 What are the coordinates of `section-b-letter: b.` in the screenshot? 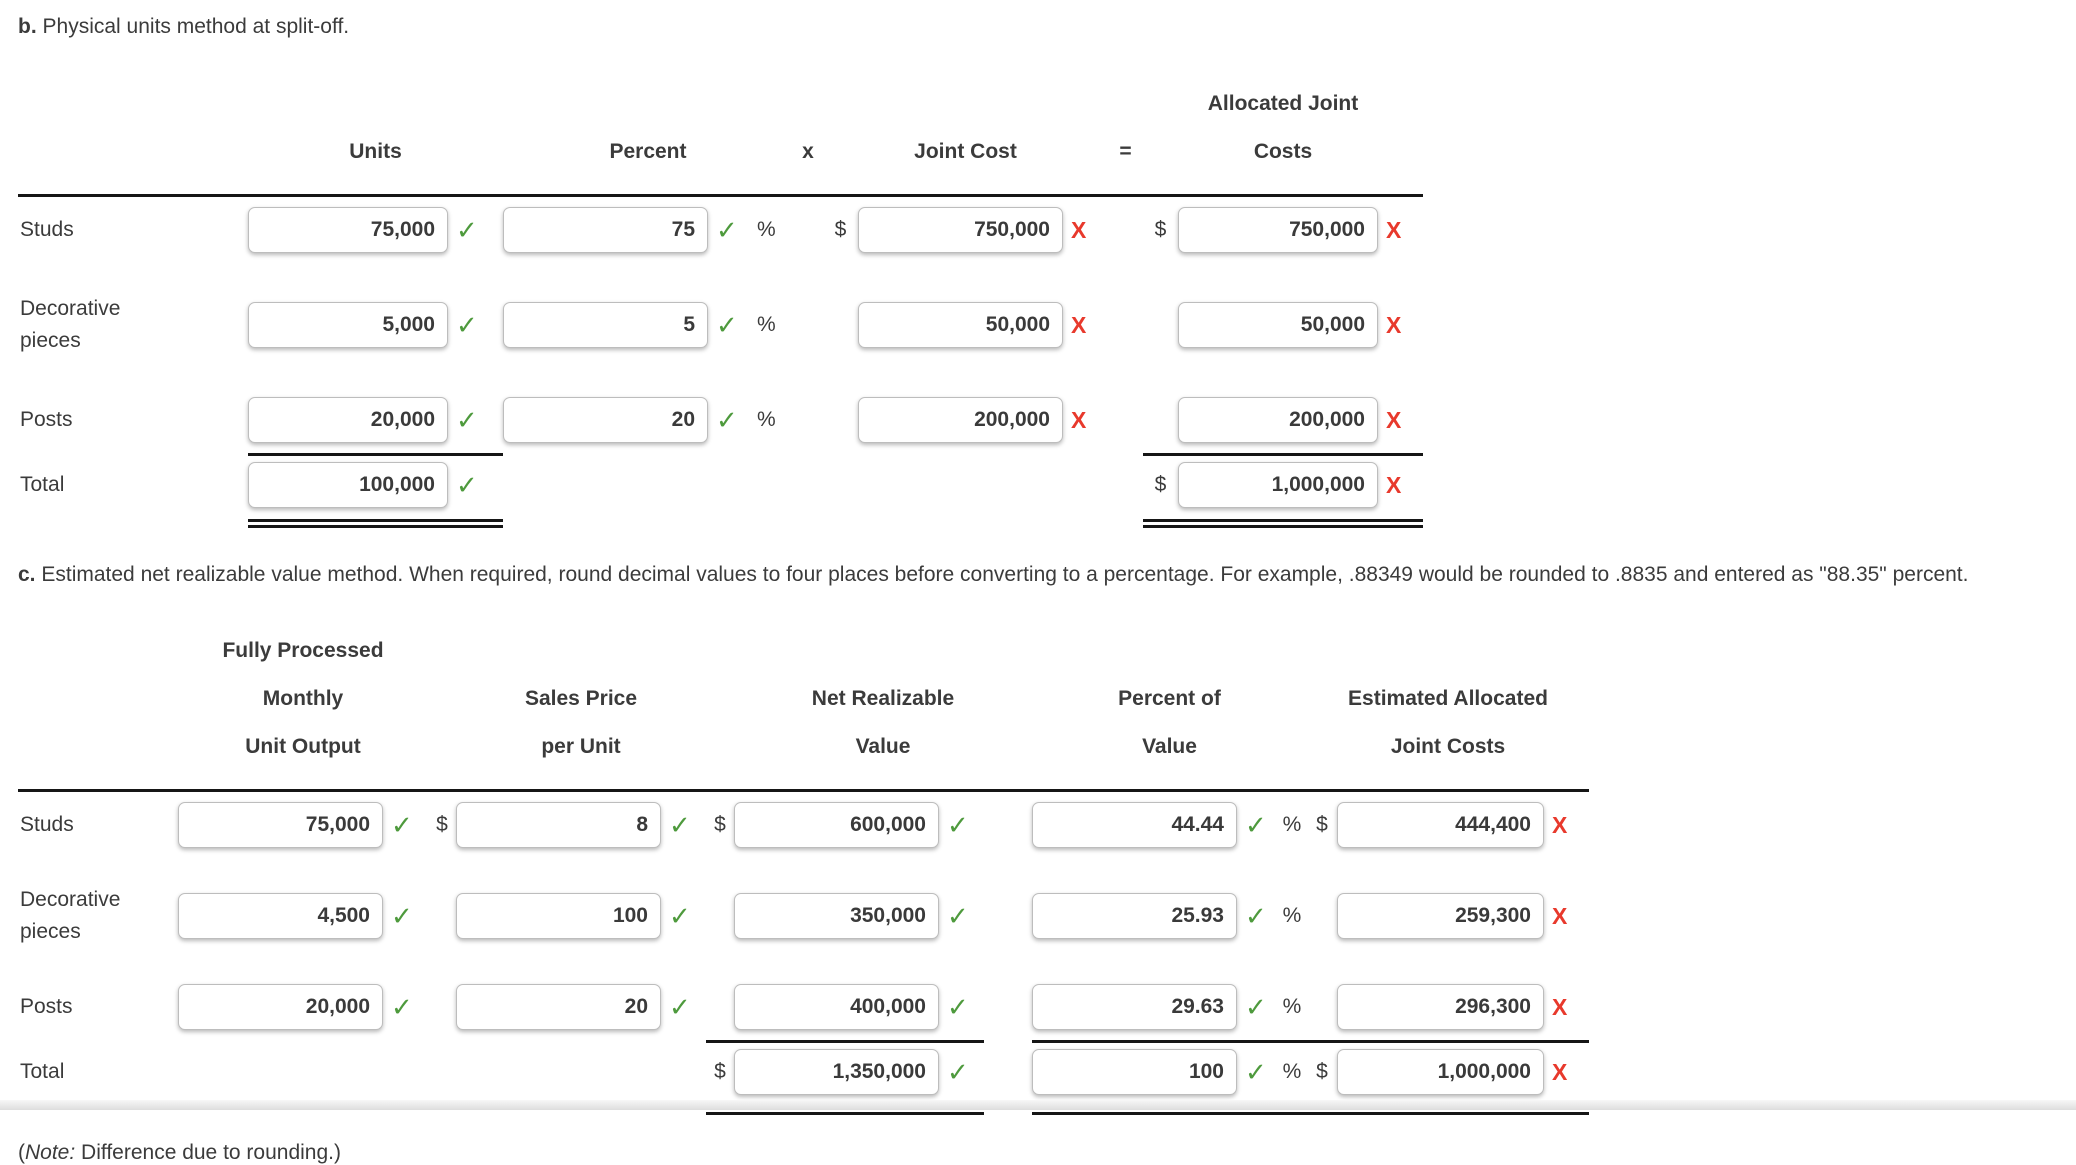 It's located at (27, 26).